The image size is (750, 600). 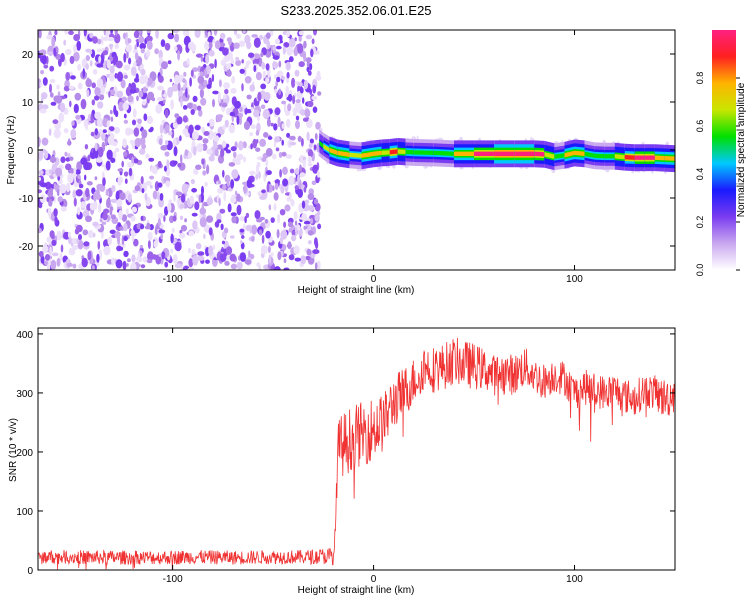 What do you see at coordinates (13, 450) in the screenshot?
I see `snr-y-label: SNR (10 * v/v)` at bounding box center [13, 450].